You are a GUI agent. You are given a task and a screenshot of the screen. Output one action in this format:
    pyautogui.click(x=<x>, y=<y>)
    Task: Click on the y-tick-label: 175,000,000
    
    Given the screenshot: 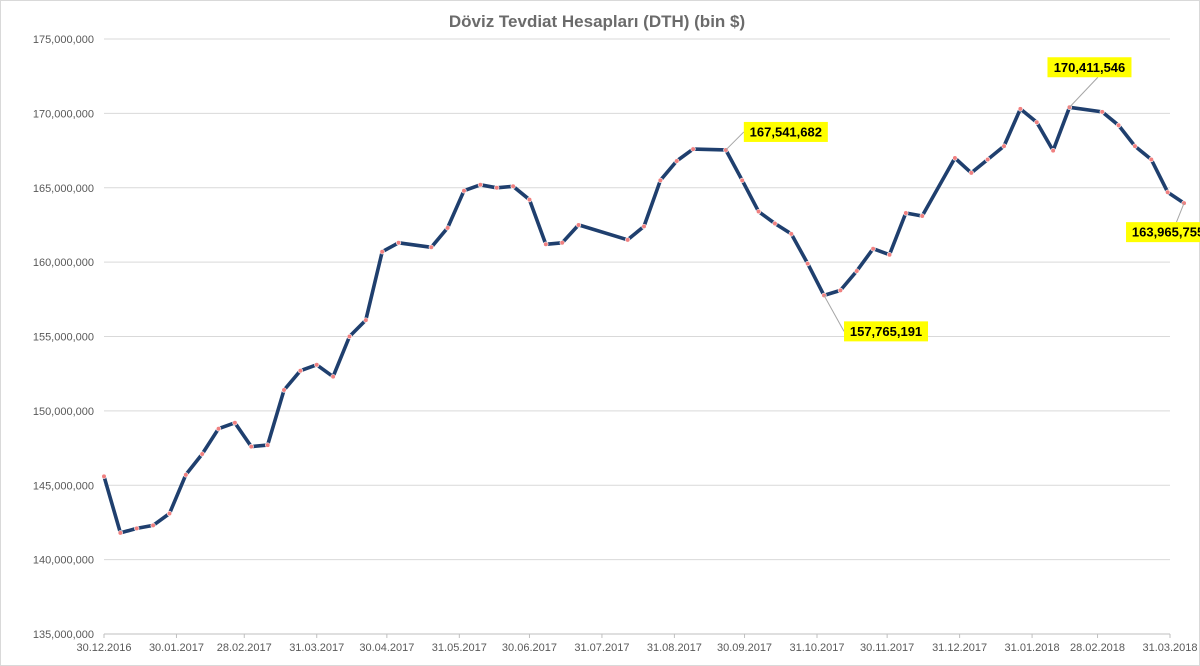 What is the action you would take?
    pyautogui.click(x=63, y=40)
    